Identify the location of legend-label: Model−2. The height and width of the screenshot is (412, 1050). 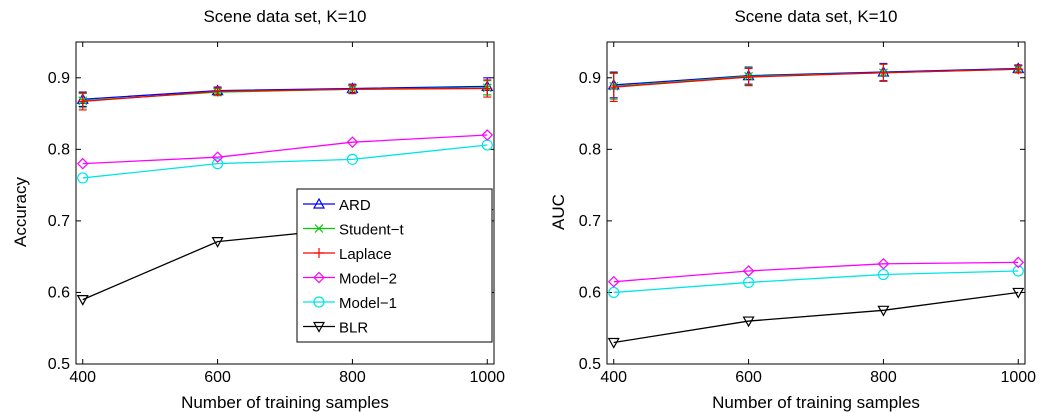
(368, 279).